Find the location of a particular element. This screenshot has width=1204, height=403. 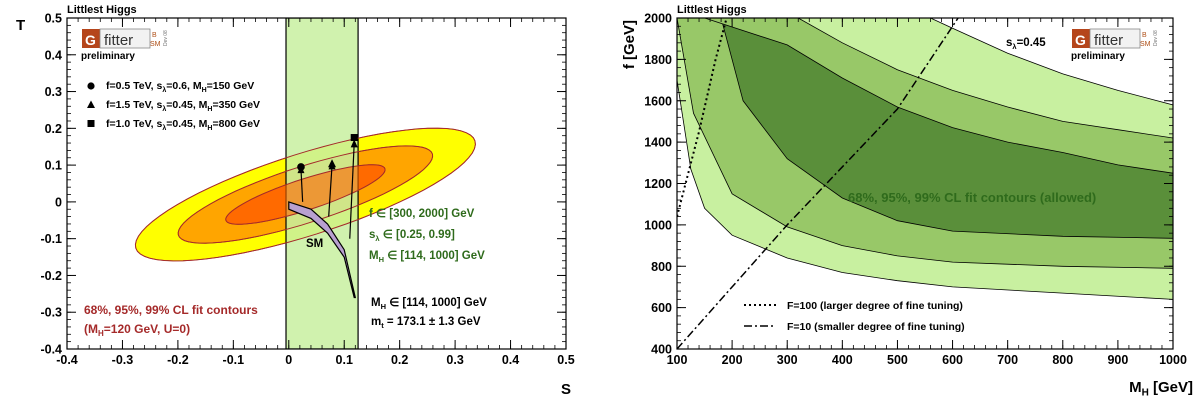

right-x-tick-label: 400 is located at coordinates (842, 360).